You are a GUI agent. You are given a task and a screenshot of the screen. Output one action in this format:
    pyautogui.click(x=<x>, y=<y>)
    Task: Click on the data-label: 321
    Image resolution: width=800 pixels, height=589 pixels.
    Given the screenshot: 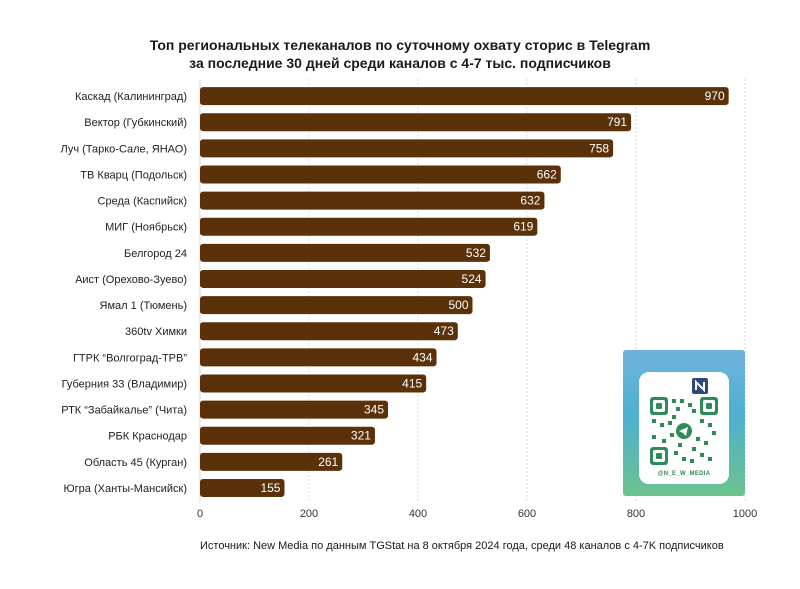 What is the action you would take?
    pyautogui.click(x=361, y=436)
    